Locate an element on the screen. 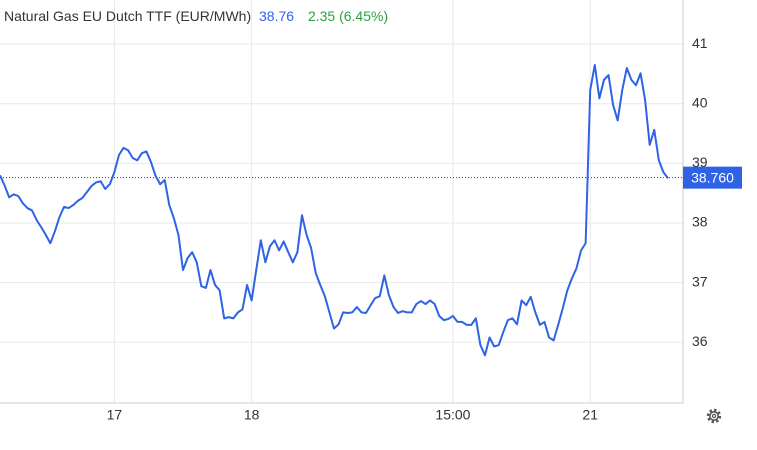 The height and width of the screenshot is (450, 757). y-tick-label: 36 is located at coordinates (700, 341).